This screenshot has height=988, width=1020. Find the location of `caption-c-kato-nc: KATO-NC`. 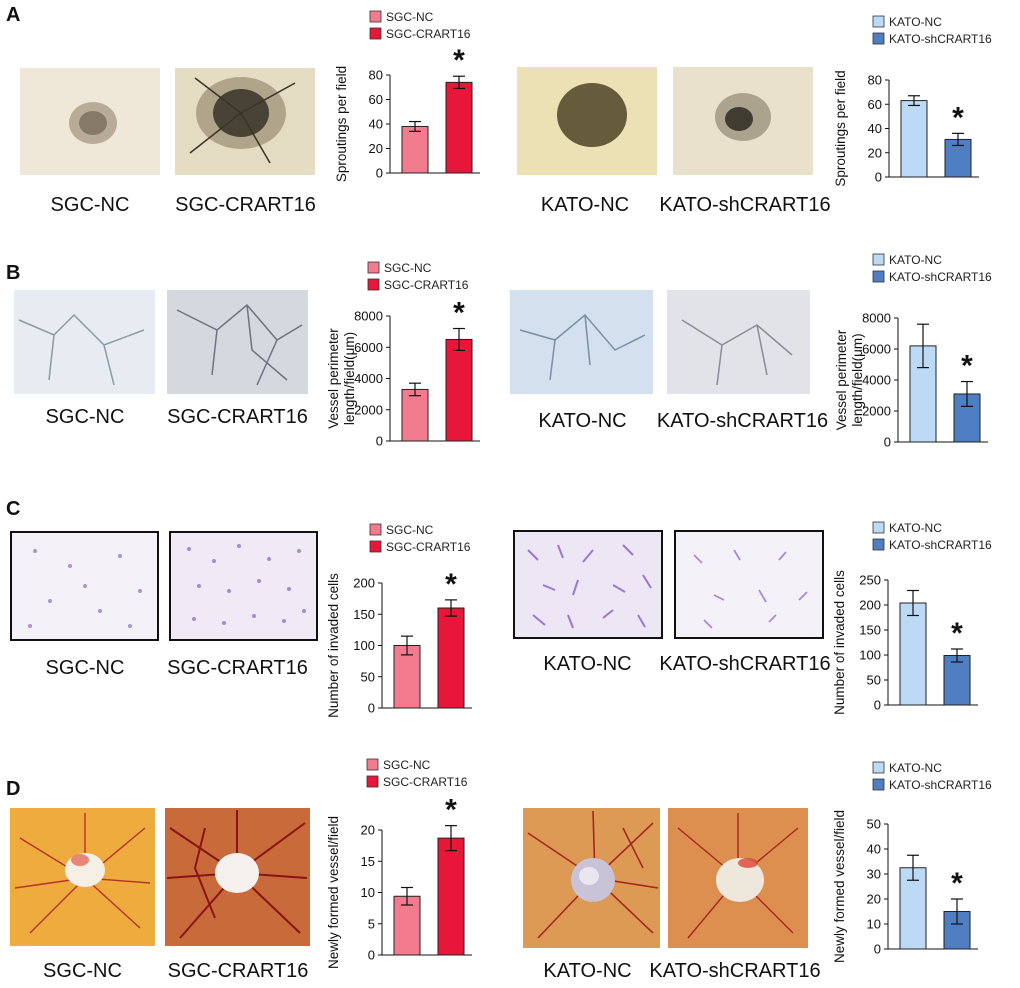

caption-c-kato-nc: KATO-NC is located at coordinates (587, 664).